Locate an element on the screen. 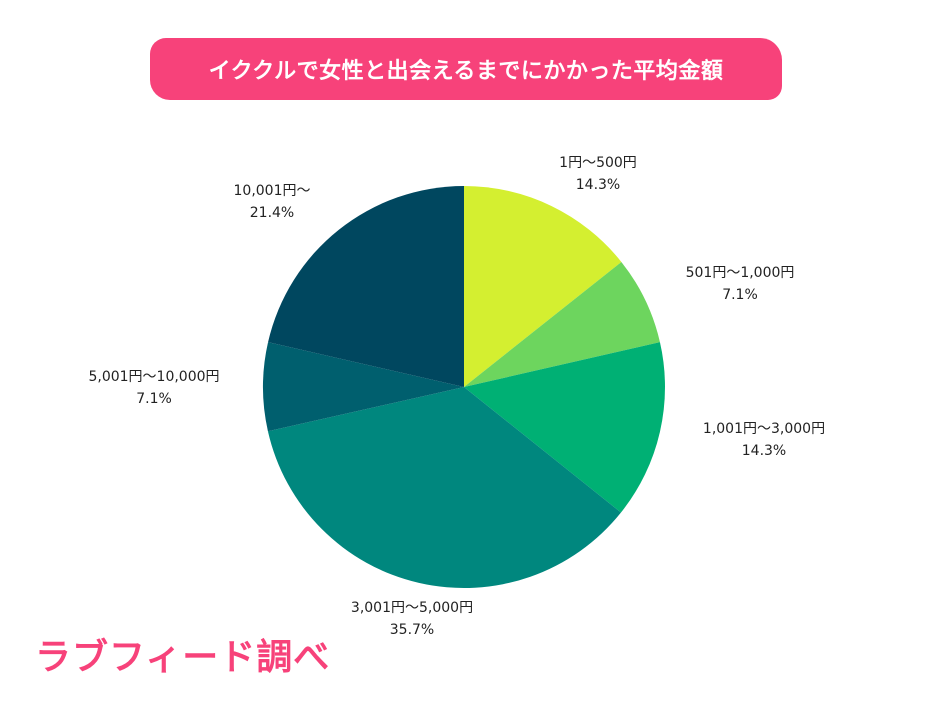  label-slice-2: 1,001円〜3,000円 14.3% is located at coordinates (764, 440).